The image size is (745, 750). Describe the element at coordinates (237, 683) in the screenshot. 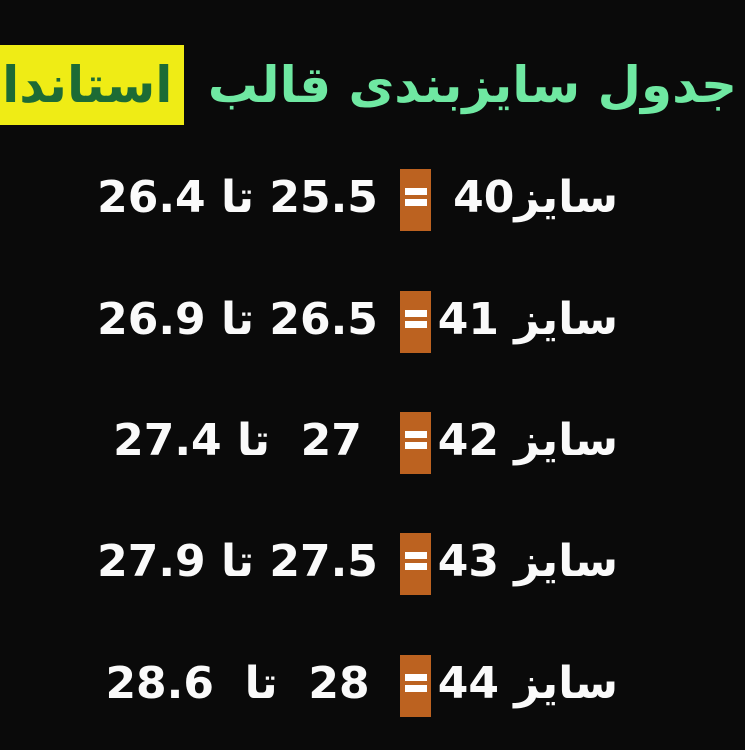

I see `range-value: 28 تا 28.6` at that location.